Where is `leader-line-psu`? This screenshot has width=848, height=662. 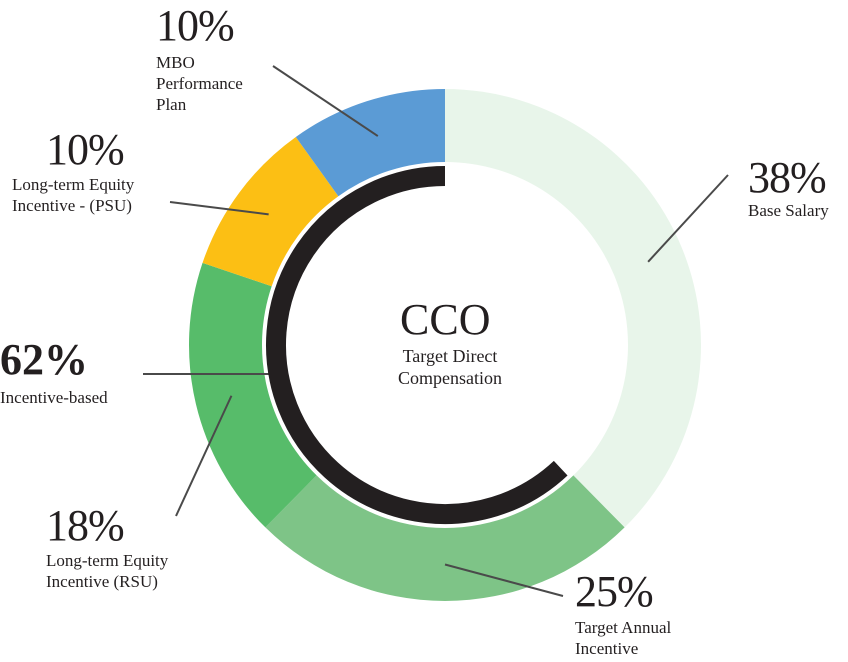 leader-line-psu is located at coordinates (219, 208).